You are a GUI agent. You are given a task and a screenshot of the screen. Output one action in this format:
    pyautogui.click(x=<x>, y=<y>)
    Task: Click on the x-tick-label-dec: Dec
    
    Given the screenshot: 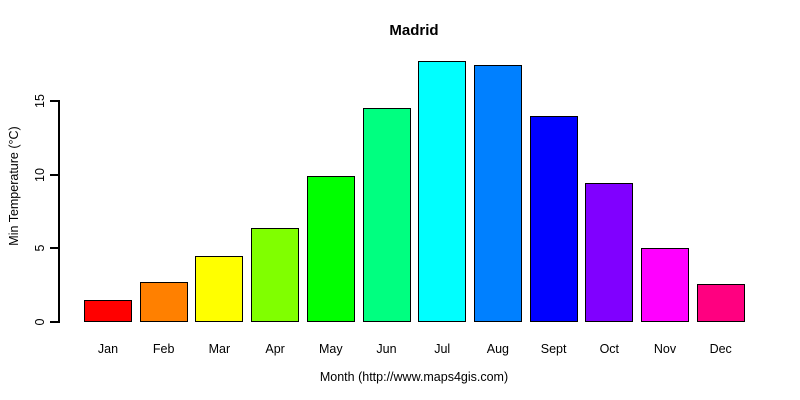 What is the action you would take?
    pyautogui.click(x=720, y=349)
    